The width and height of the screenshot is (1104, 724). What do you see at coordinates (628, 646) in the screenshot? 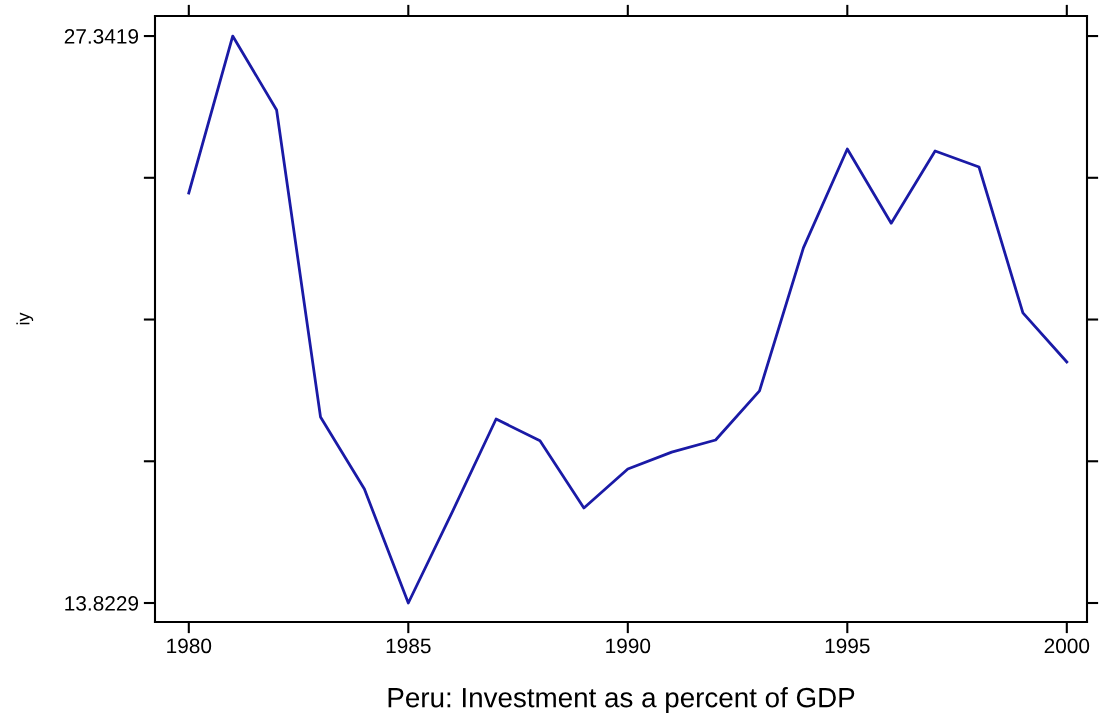
I see `x-tick-label: 1990` at bounding box center [628, 646].